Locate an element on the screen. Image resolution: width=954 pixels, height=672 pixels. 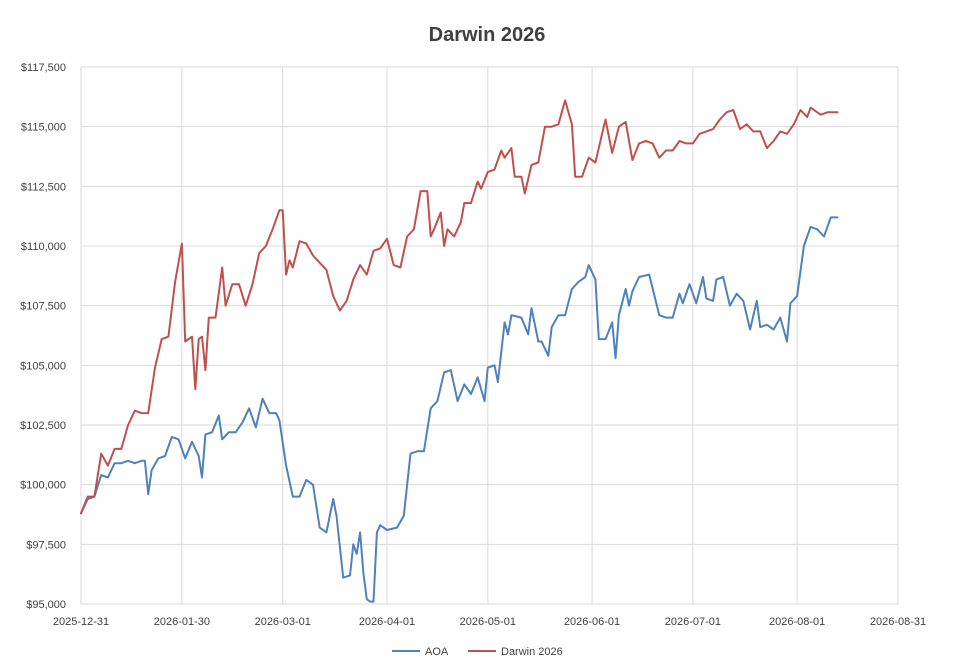
y-tick-label: $102,500 is located at coordinates (43, 426).